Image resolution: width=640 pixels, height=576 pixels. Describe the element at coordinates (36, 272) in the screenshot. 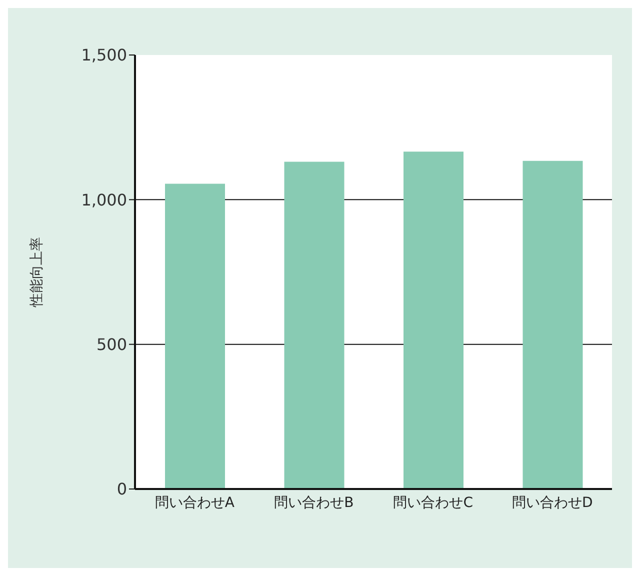

I see `y-axis-title: 性能向上率` at that location.